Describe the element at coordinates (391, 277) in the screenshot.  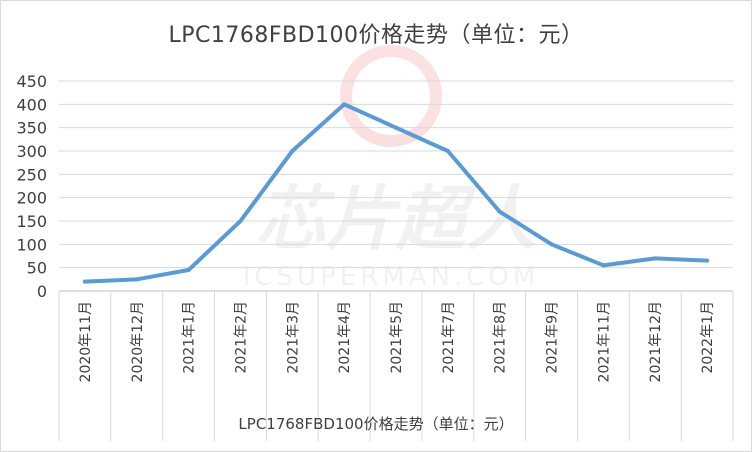
I see `watermark-site: ICSUPERMAN.COM` at that location.